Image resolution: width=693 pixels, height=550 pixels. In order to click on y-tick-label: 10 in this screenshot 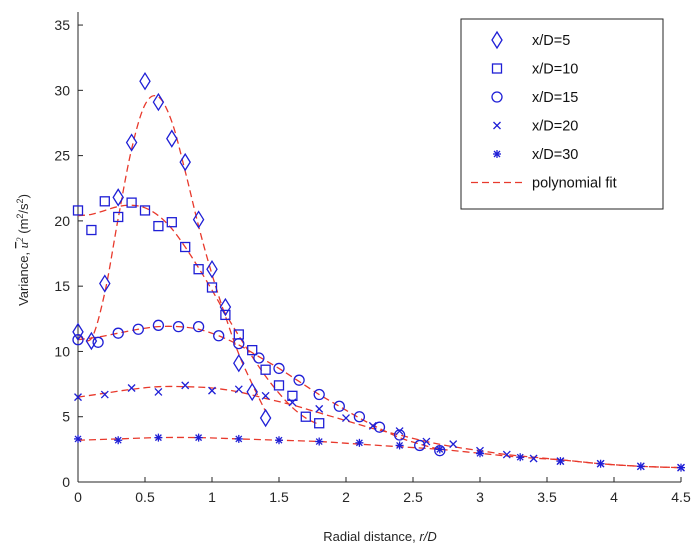, I will do `click(62, 351)`.